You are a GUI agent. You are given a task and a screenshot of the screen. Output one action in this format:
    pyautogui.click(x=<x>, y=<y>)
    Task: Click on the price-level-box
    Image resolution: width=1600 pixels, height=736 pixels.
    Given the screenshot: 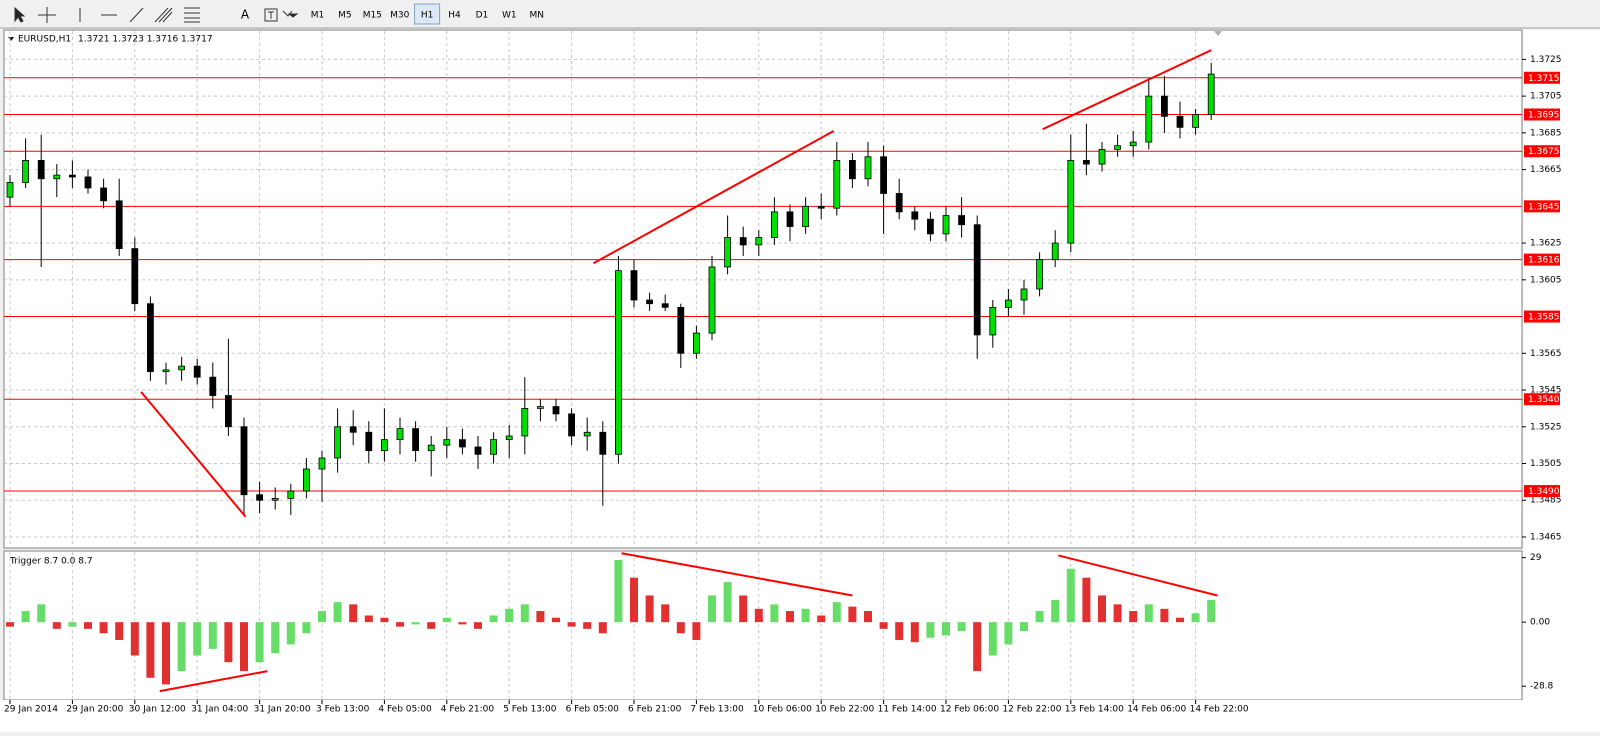 What is the action you would take?
    pyautogui.click(x=1542, y=77)
    